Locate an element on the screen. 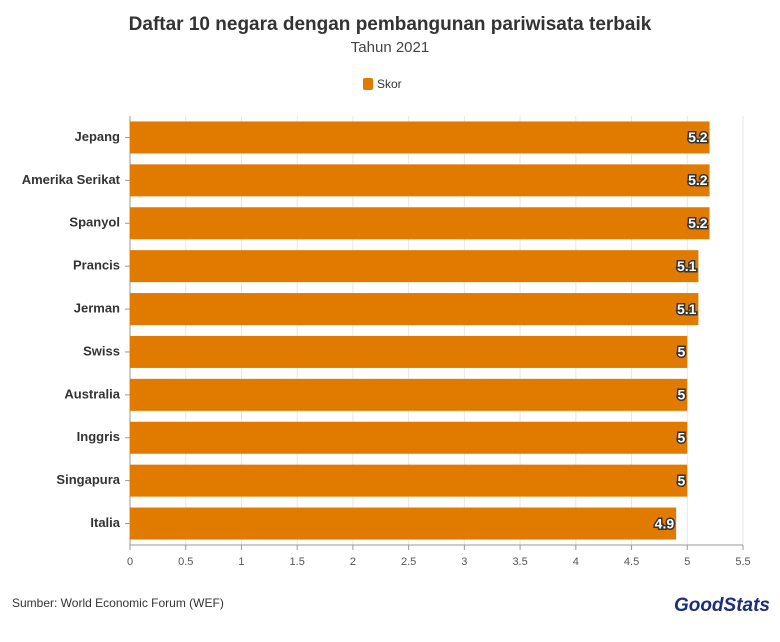 Image resolution: width=780 pixels, height=642 pixels. x-tick-label: 4.5 is located at coordinates (631, 562).